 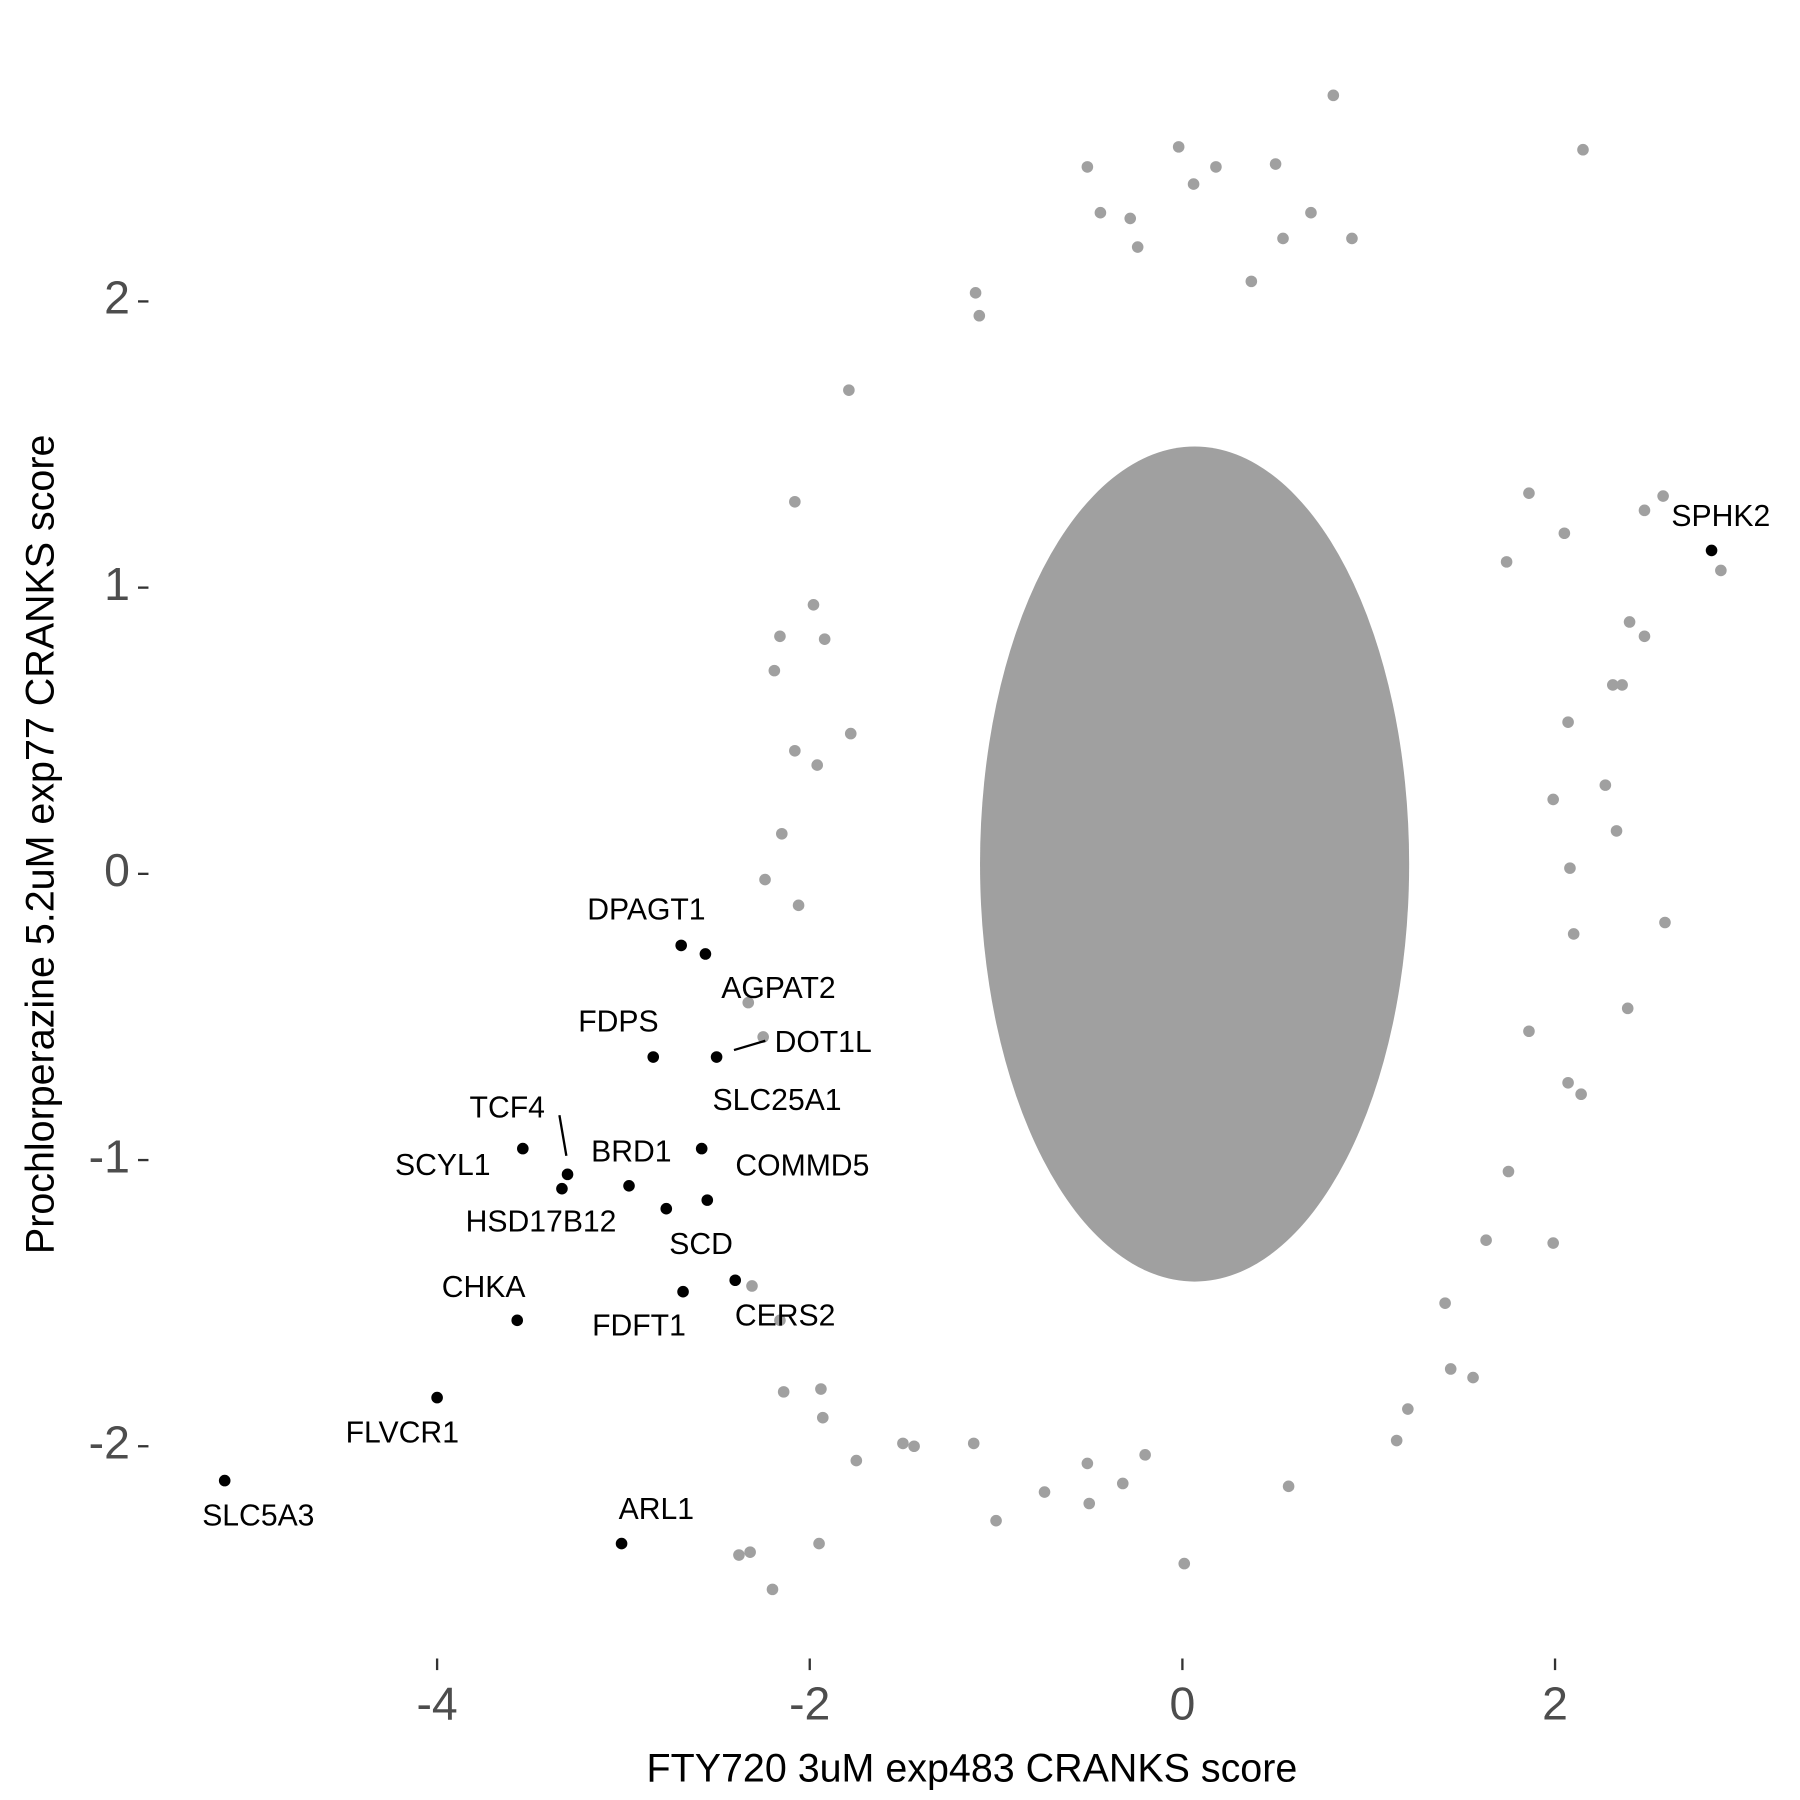 I want to click on y-tick-label: -1, so click(x=109, y=1156).